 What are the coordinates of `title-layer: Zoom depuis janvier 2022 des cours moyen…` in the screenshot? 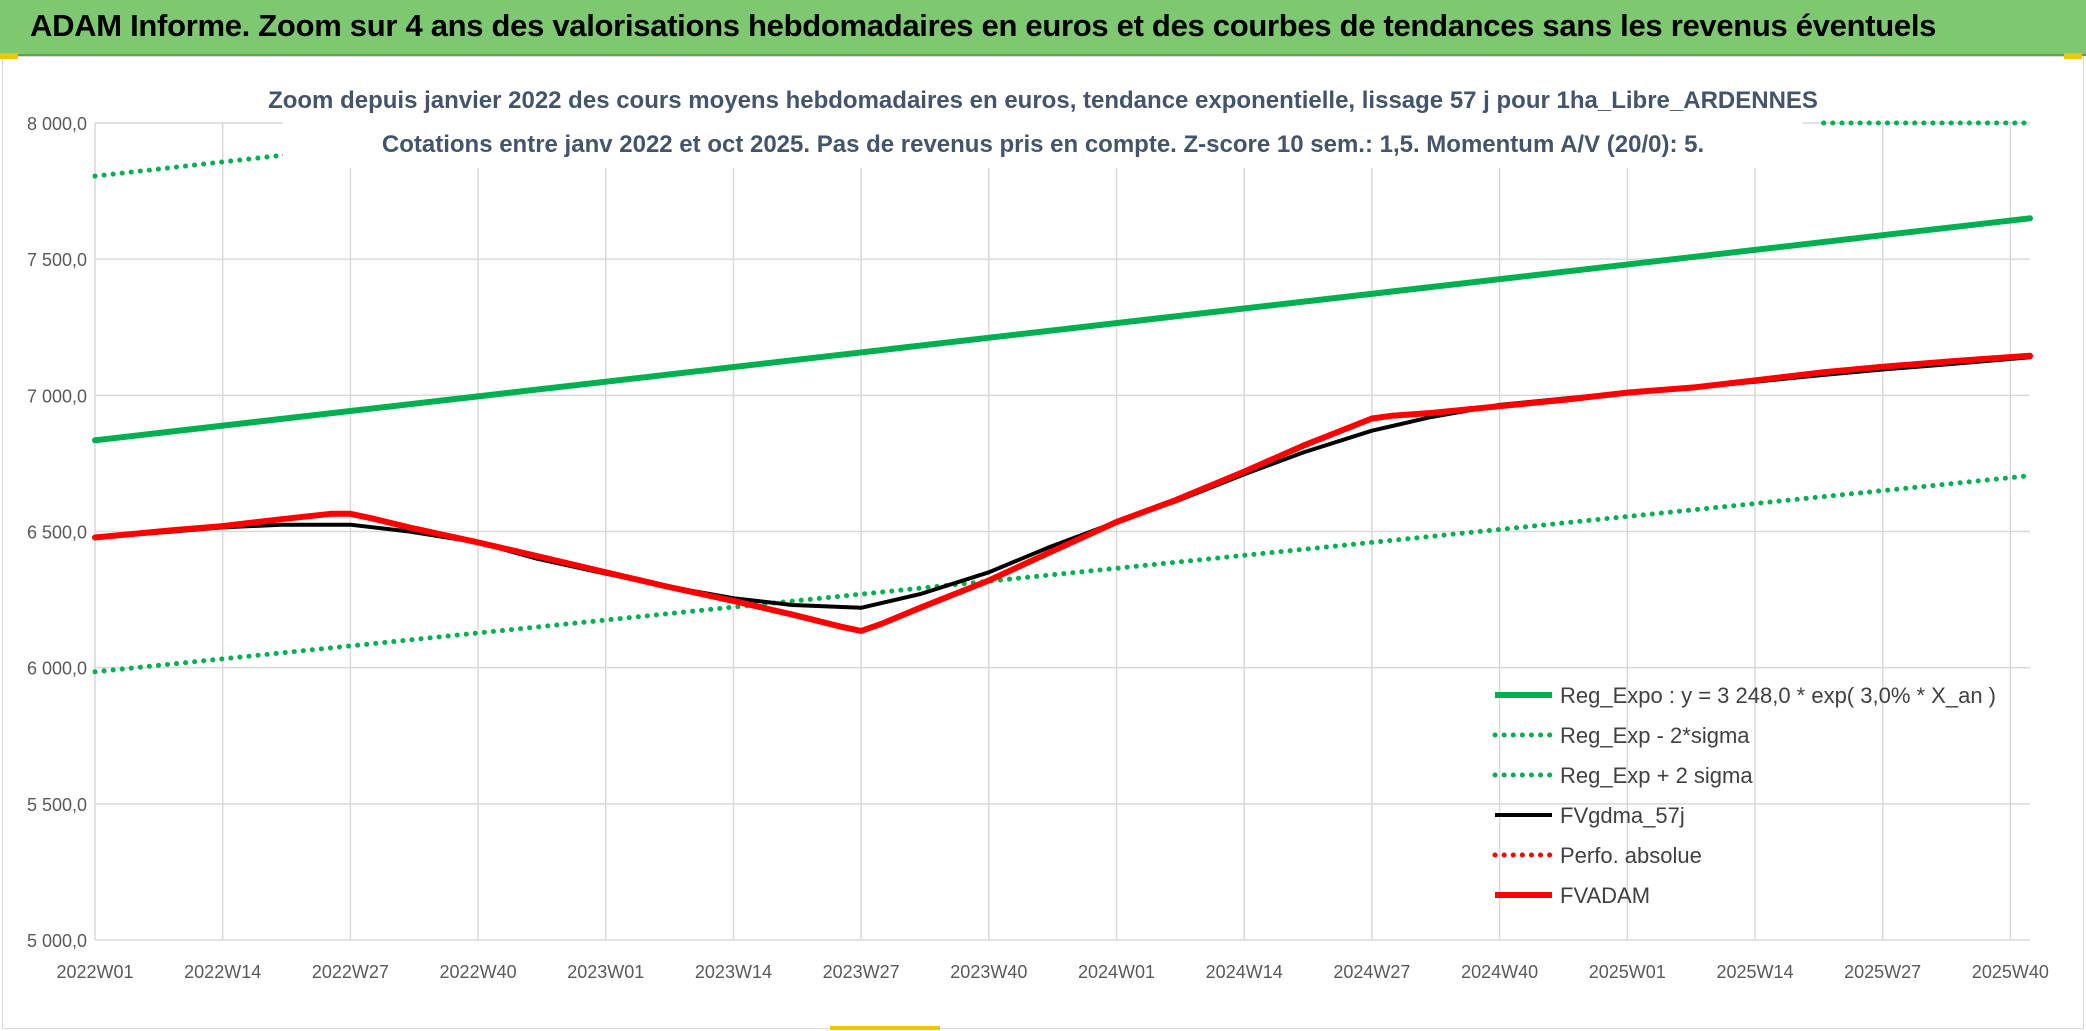 It's located at (1043, 123).